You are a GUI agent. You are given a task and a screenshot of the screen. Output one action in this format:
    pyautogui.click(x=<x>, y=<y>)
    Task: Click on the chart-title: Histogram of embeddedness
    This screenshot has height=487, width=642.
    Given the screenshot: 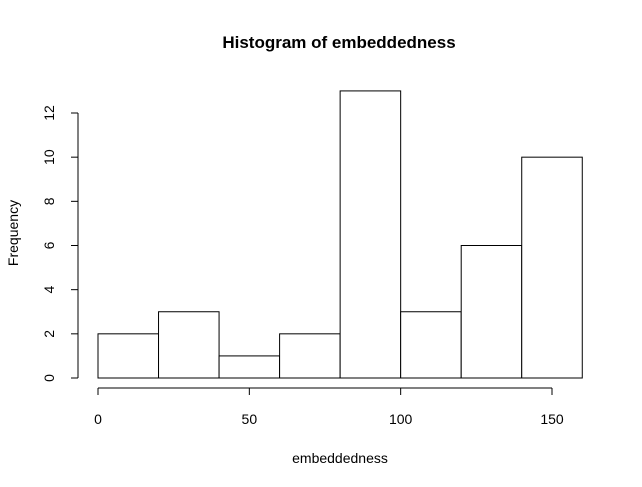 What is the action you would take?
    pyautogui.click(x=338, y=42)
    